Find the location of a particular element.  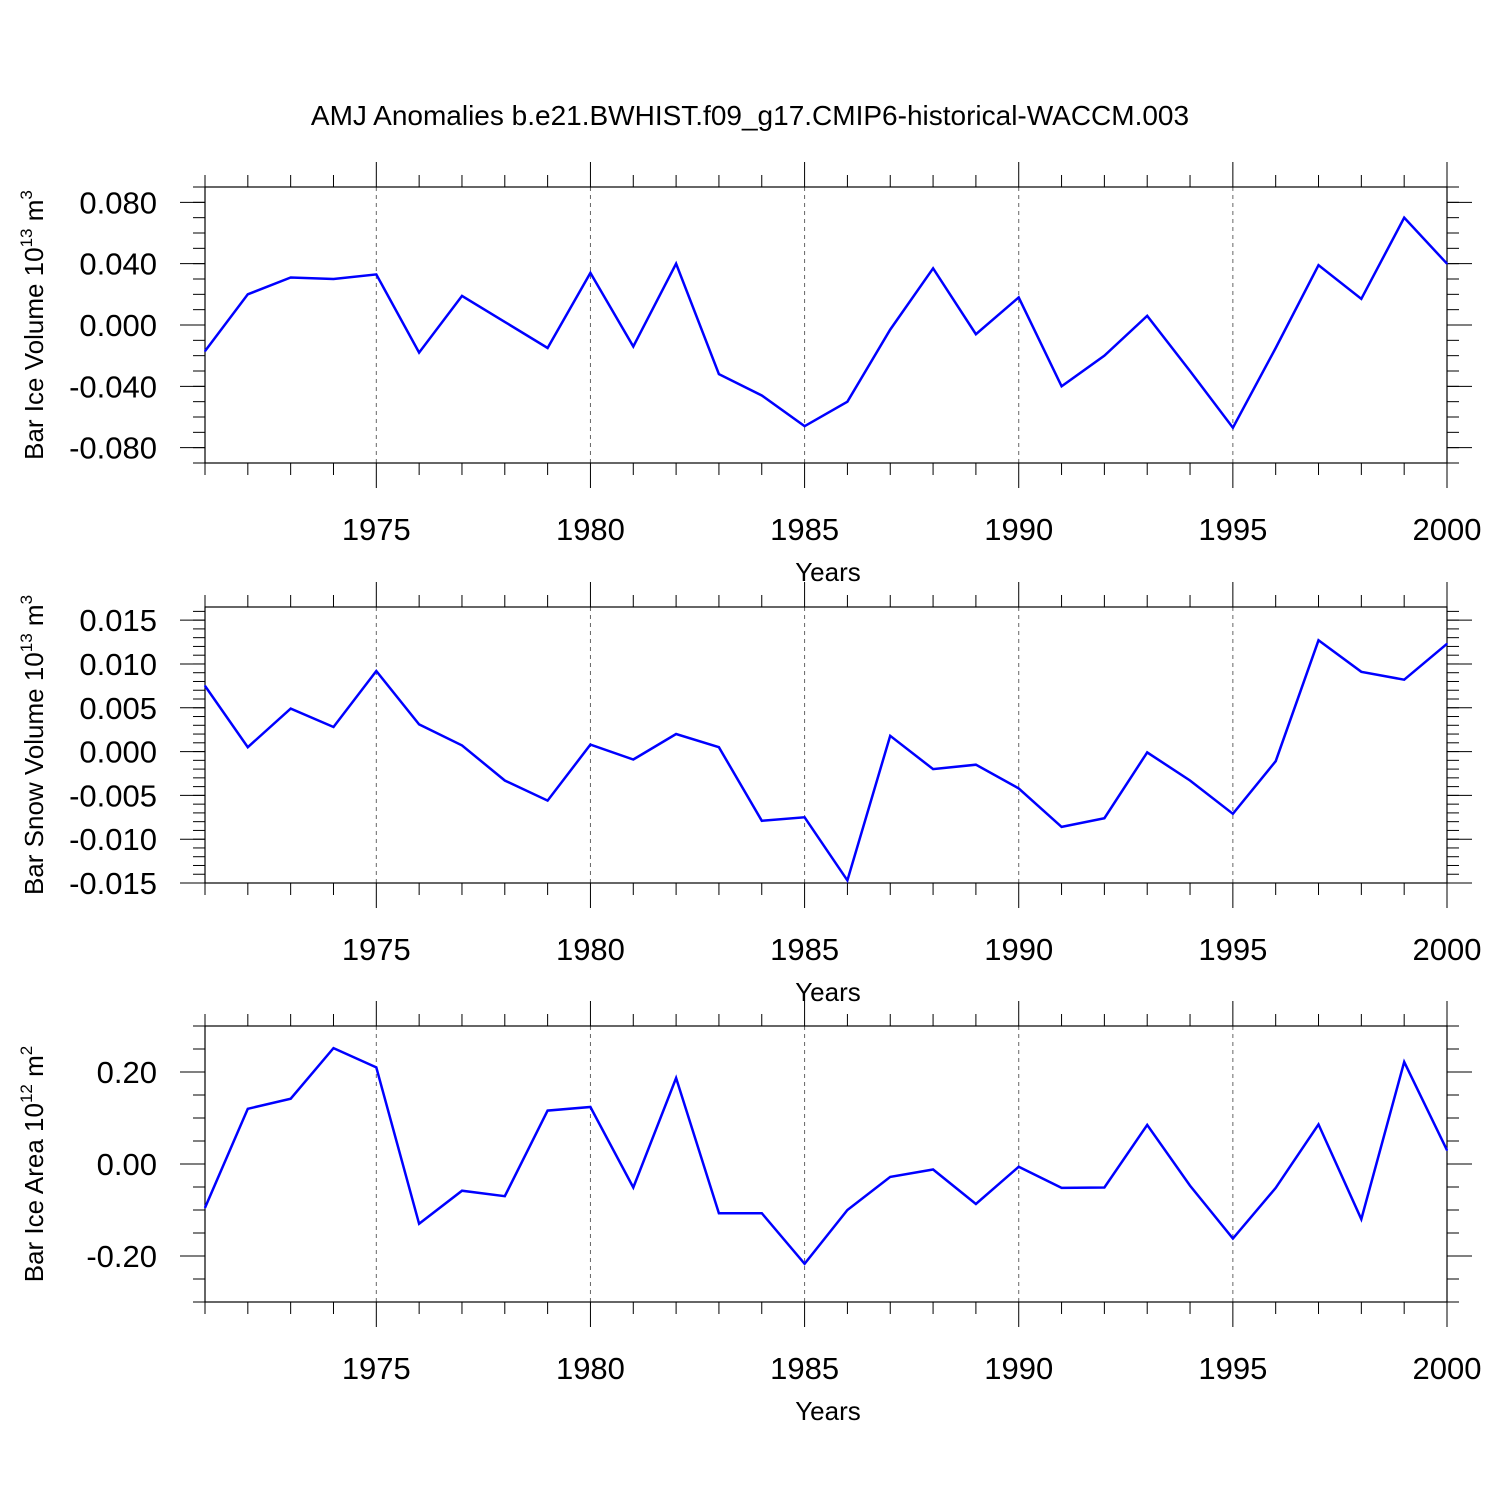

x-tick-label: 1980 is located at coordinates (590, 1368).